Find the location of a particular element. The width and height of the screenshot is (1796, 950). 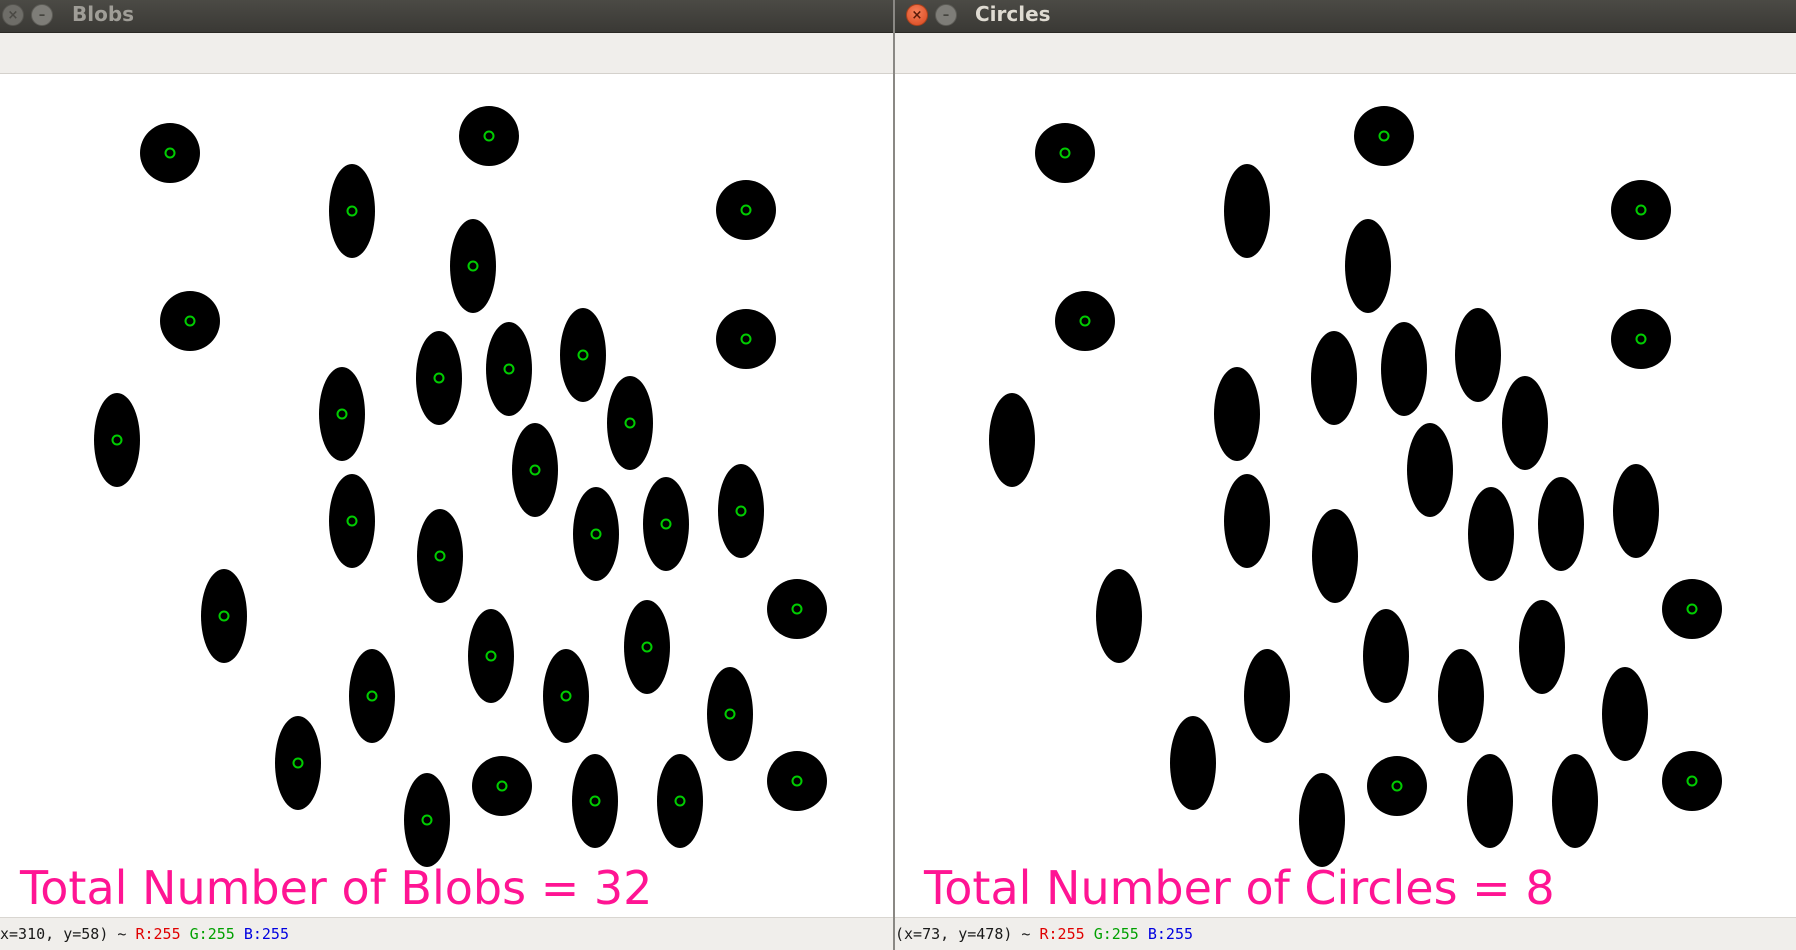

window-divider is located at coordinates (894, 475).